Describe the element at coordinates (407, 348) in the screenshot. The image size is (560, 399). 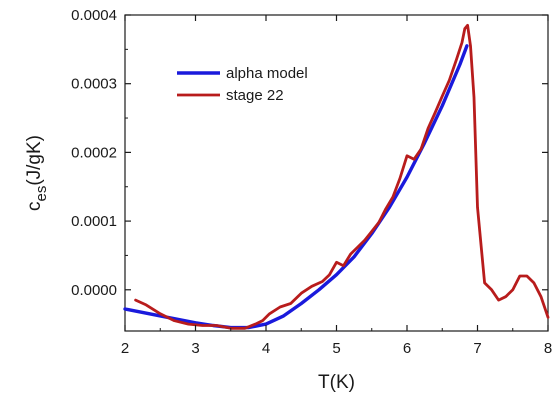
I see `x-tick-label: 6` at that location.